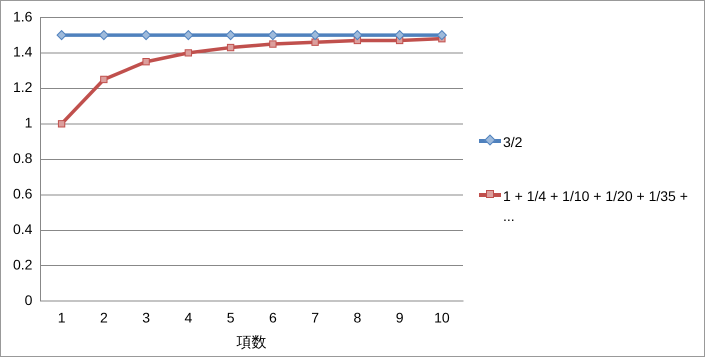 The height and width of the screenshot is (357, 705). Describe the element at coordinates (28, 122) in the screenshot. I see `y-tick-label: 1` at that location.